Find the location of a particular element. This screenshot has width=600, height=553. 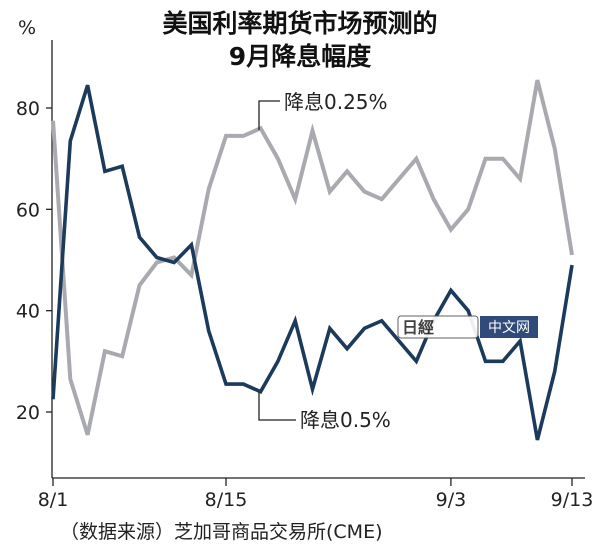

series-label-group-05: 降息0.5% is located at coordinates (324, 412).